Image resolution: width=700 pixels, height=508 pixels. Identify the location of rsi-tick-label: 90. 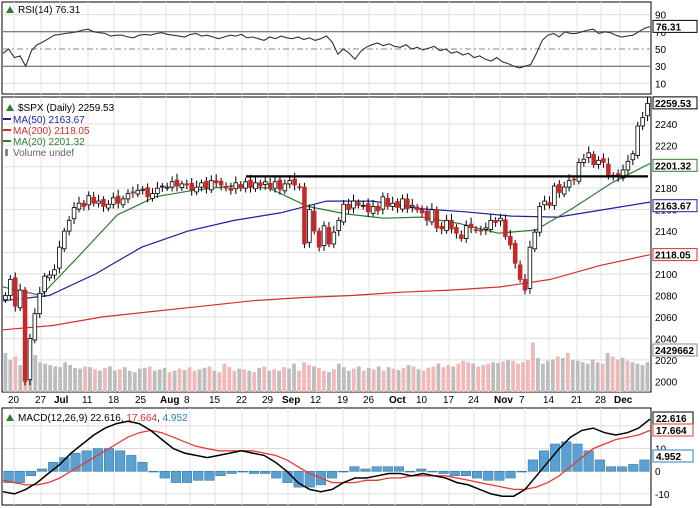
(661, 16).